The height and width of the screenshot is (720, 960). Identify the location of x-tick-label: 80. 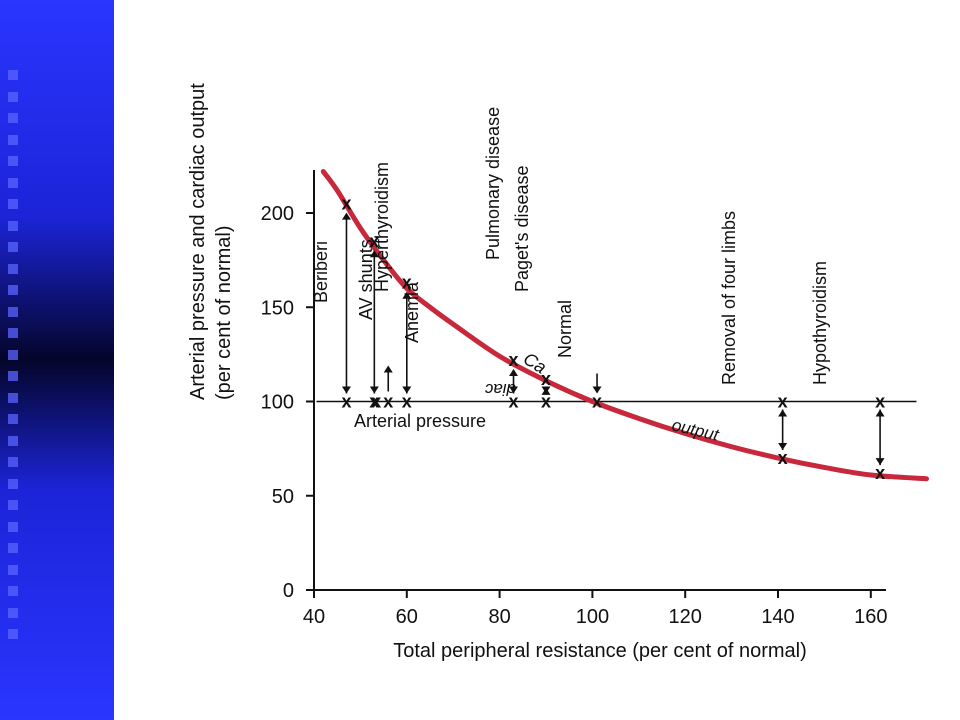
(499, 617).